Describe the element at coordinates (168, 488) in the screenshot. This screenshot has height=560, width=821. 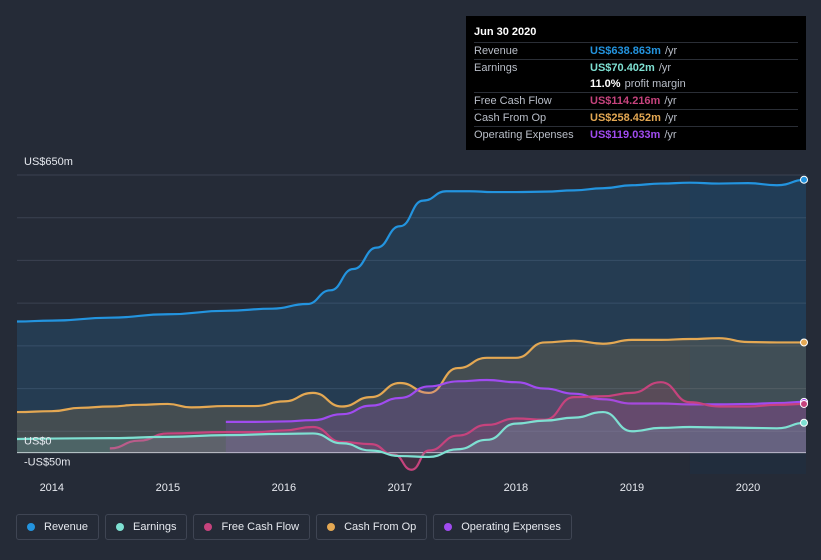
I see `x-tick-label: 2015` at that location.